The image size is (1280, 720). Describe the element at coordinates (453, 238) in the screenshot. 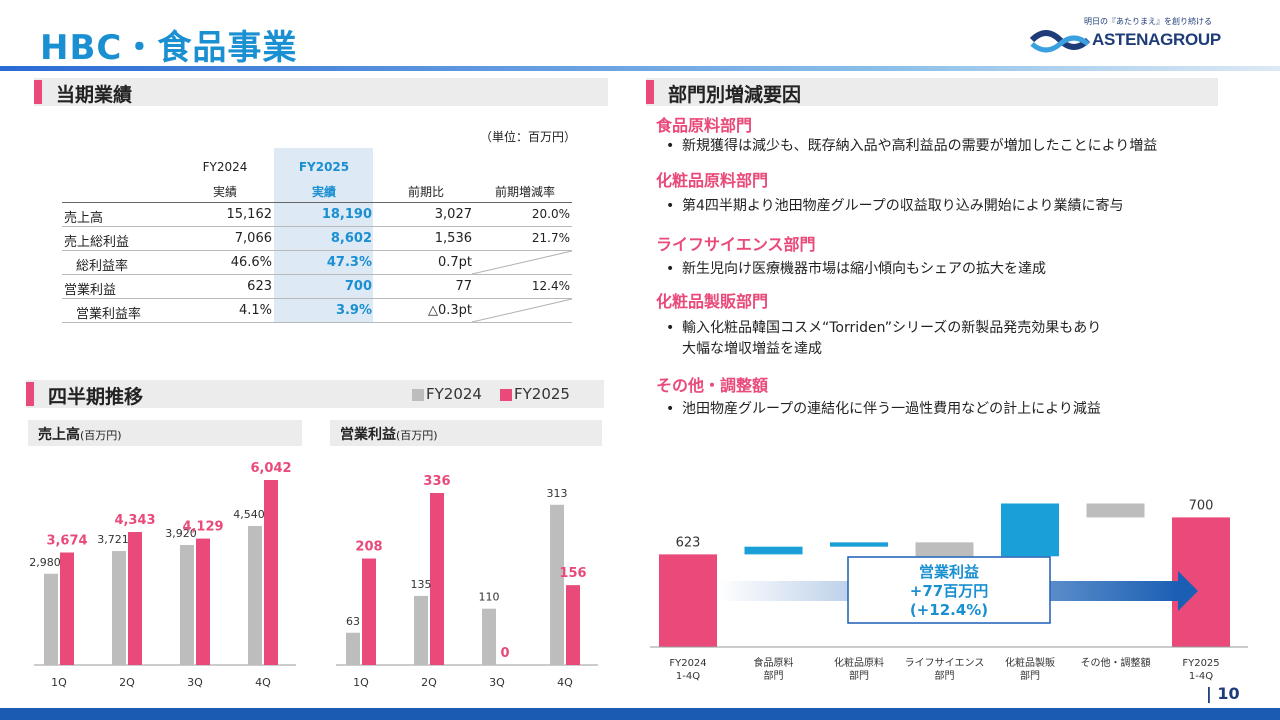

I see `cell-yoy: 1,536` at that location.